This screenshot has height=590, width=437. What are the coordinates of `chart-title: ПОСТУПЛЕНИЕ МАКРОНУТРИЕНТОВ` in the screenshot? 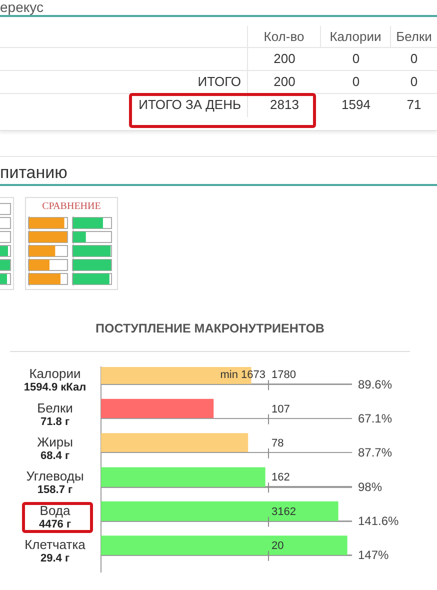 It's located at (210, 328).